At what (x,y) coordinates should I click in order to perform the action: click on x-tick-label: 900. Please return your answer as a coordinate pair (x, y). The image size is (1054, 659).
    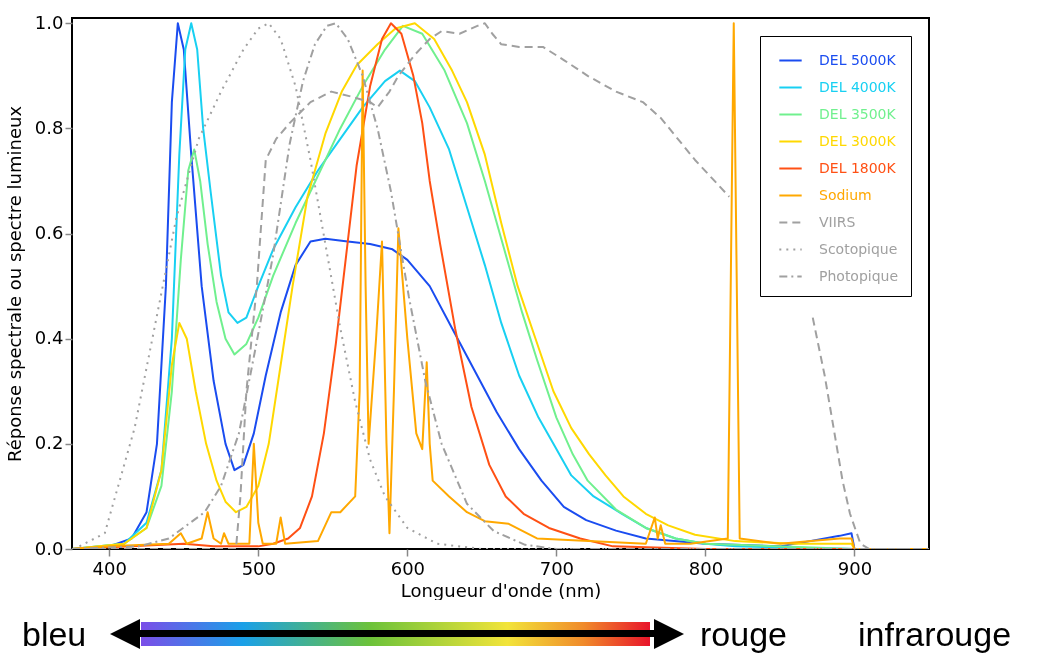
    Looking at the image, I should click on (855, 568).